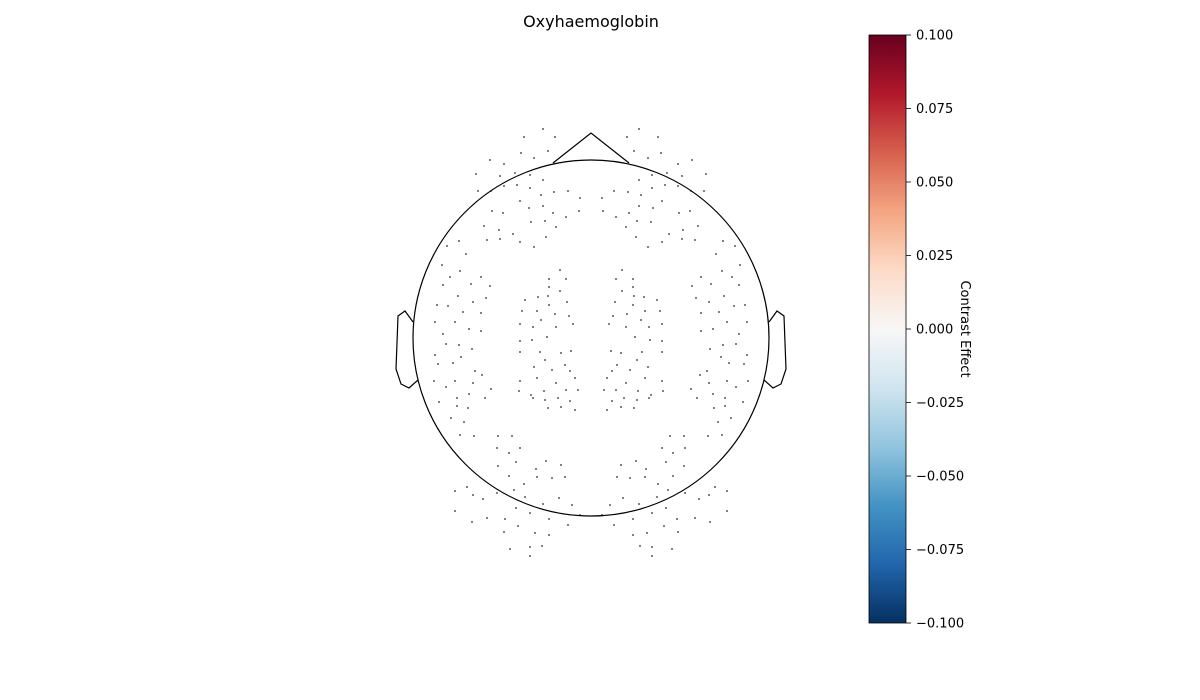 This screenshot has height=700, width=1200. I want to click on colorbar-tick-label: −0.050, so click(940, 477).